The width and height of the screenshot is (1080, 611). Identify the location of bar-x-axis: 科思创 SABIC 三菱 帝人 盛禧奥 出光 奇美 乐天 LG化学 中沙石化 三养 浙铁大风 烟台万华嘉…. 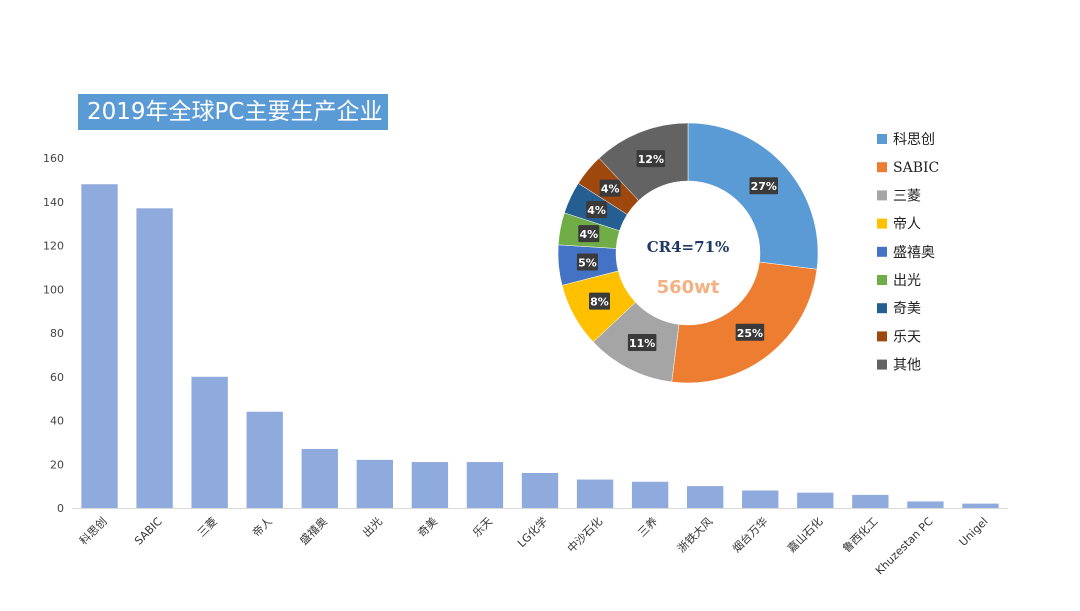
(540, 543).